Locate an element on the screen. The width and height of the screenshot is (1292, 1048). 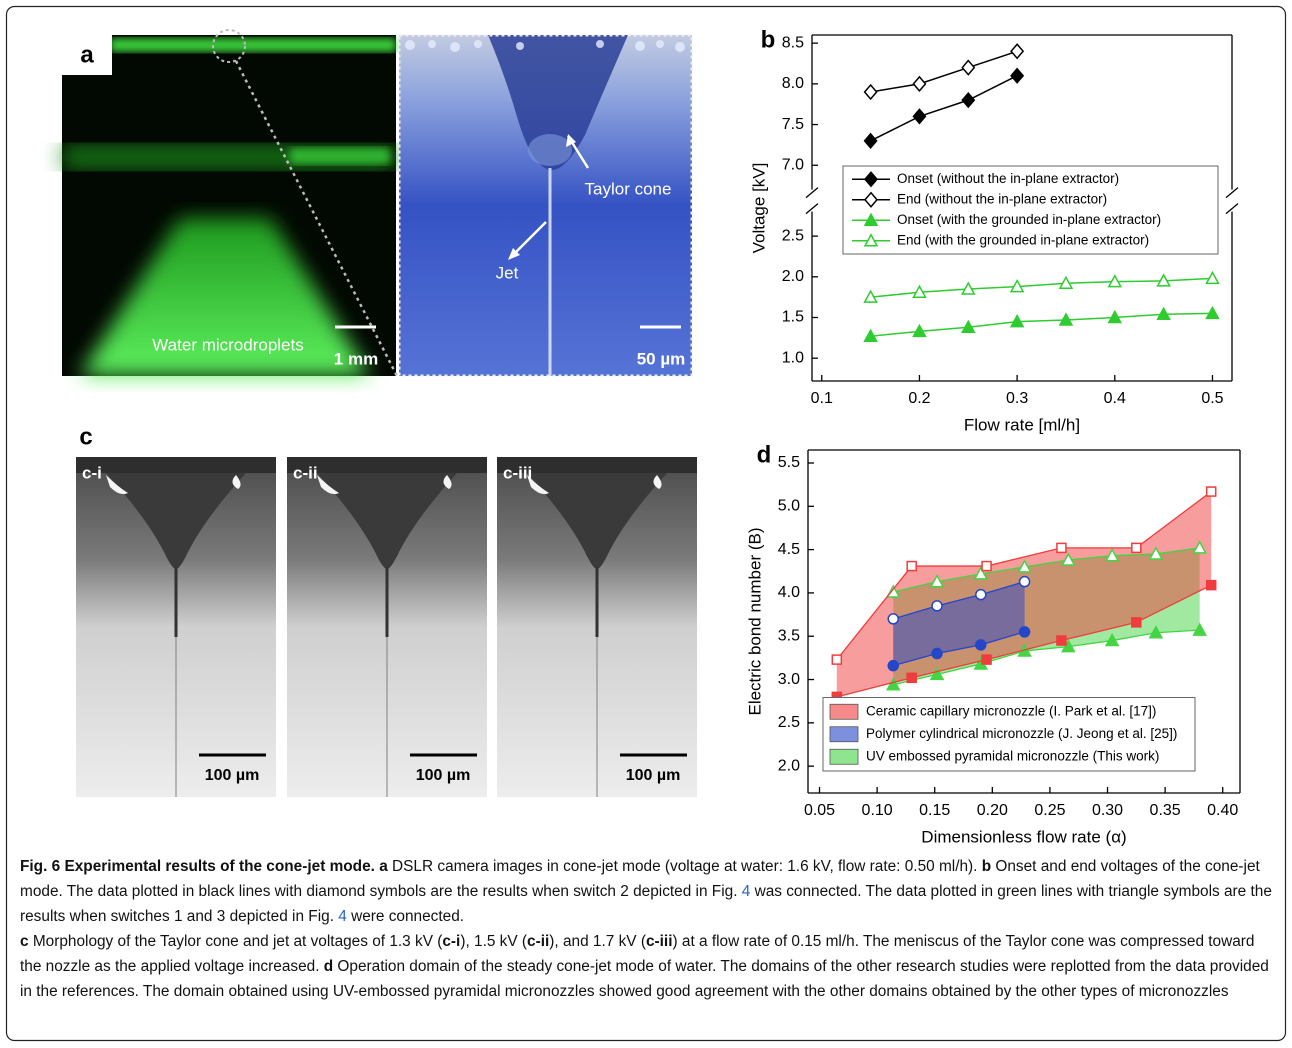
y-tick-label: 1.5 is located at coordinates (793, 317).